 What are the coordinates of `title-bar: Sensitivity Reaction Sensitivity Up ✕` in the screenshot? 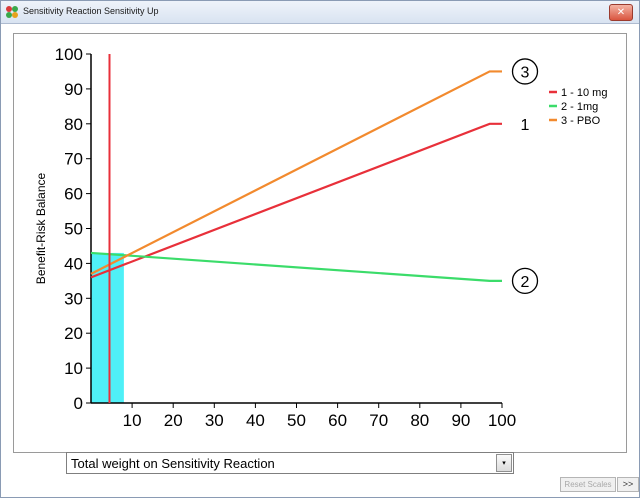 It's located at (320, 12).